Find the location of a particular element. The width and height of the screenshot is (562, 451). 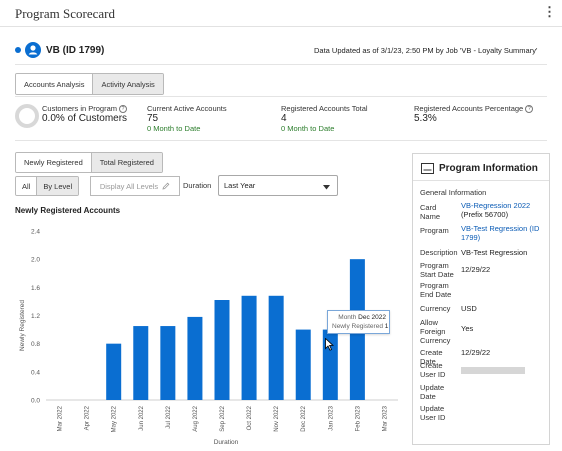

info-field-value: VB-Test Regression (ID 1799) is located at coordinates (503, 233).